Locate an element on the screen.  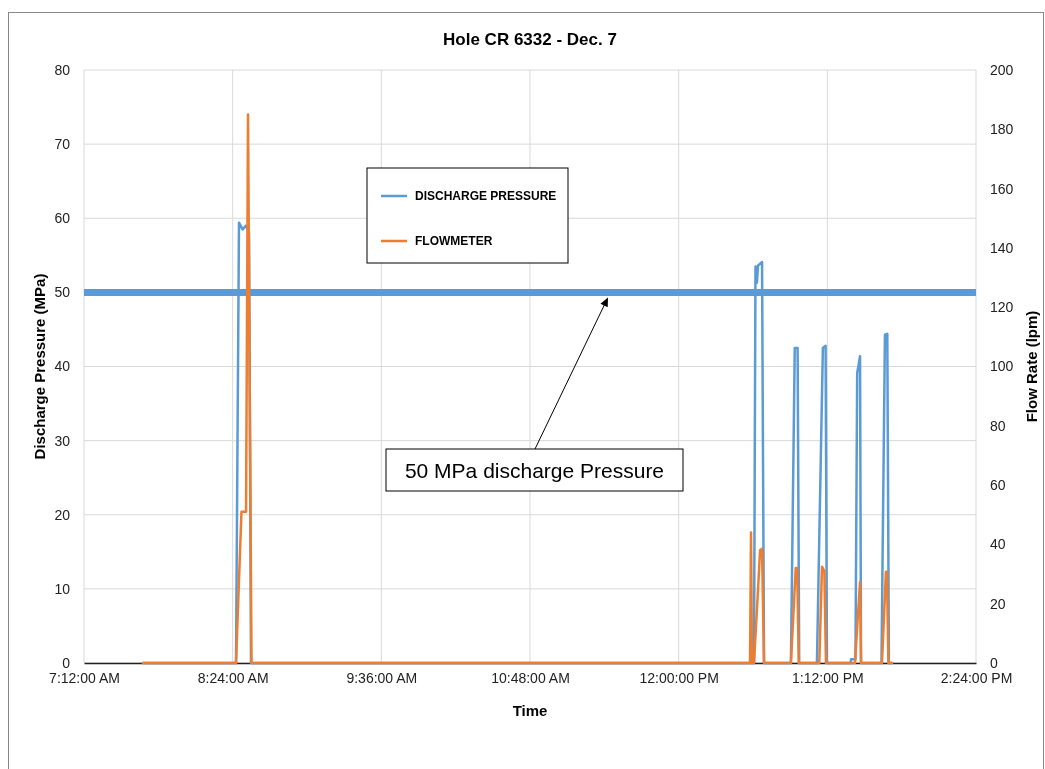
y-tick-label: 60 is located at coordinates (62, 218).